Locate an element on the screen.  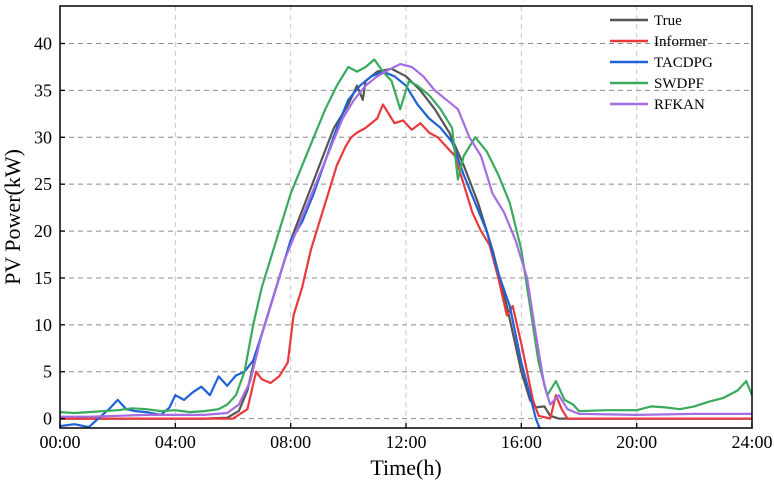
x-tick-label: 24:00 is located at coordinates (751, 442).